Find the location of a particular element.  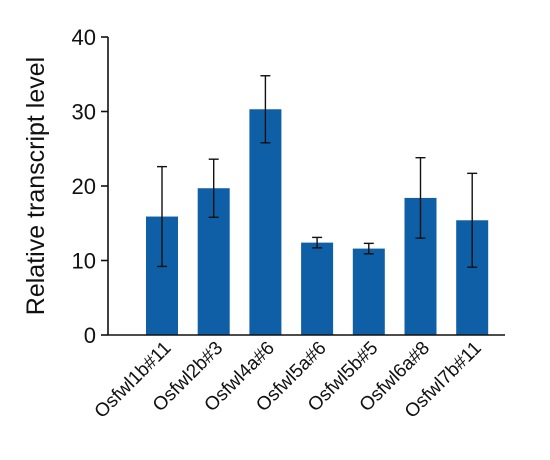

y-axis-ticks: 0 10 20 30 40 is located at coordinates (90, 186).